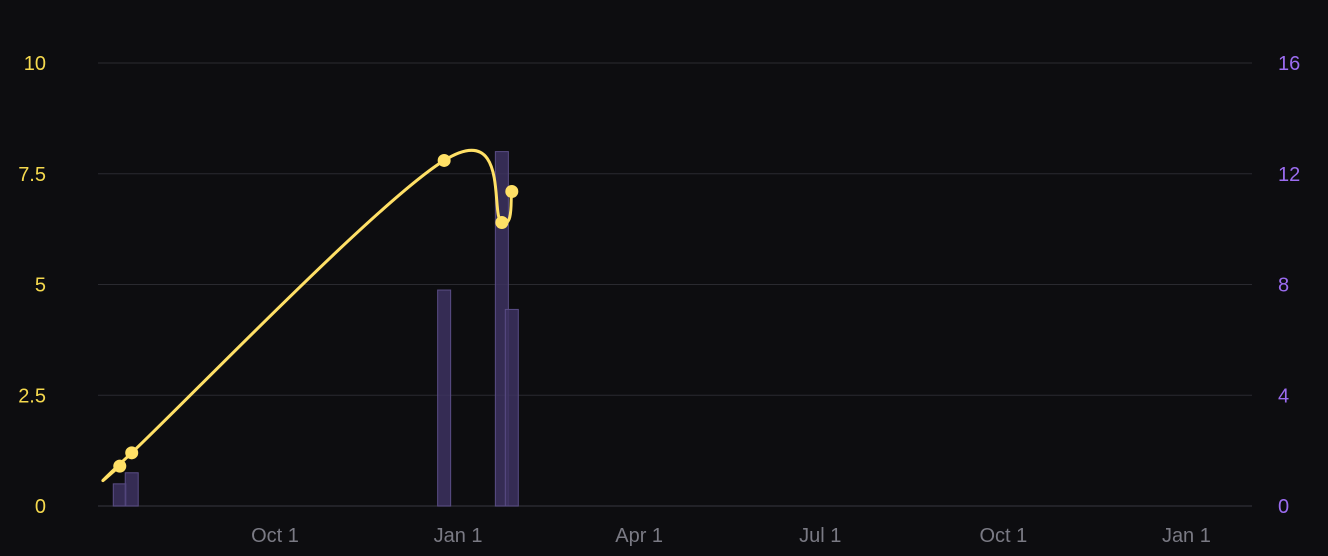 Image resolution: width=1328 pixels, height=556 pixels. I want to click on left-axis-tick-label: 10, so click(35, 64).